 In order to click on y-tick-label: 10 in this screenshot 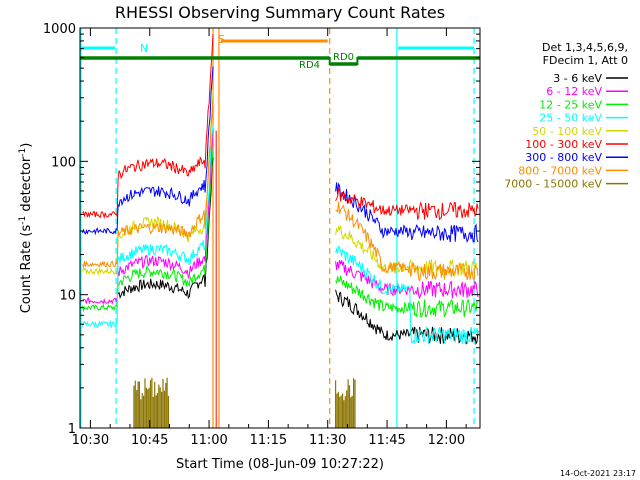, I will do `click(67, 296)`.